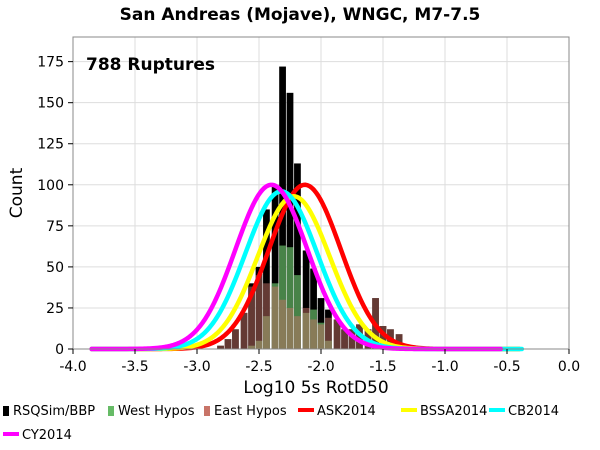 The width and height of the screenshot is (600, 450). I want to click on y-tick-label: 25, so click(55, 309).